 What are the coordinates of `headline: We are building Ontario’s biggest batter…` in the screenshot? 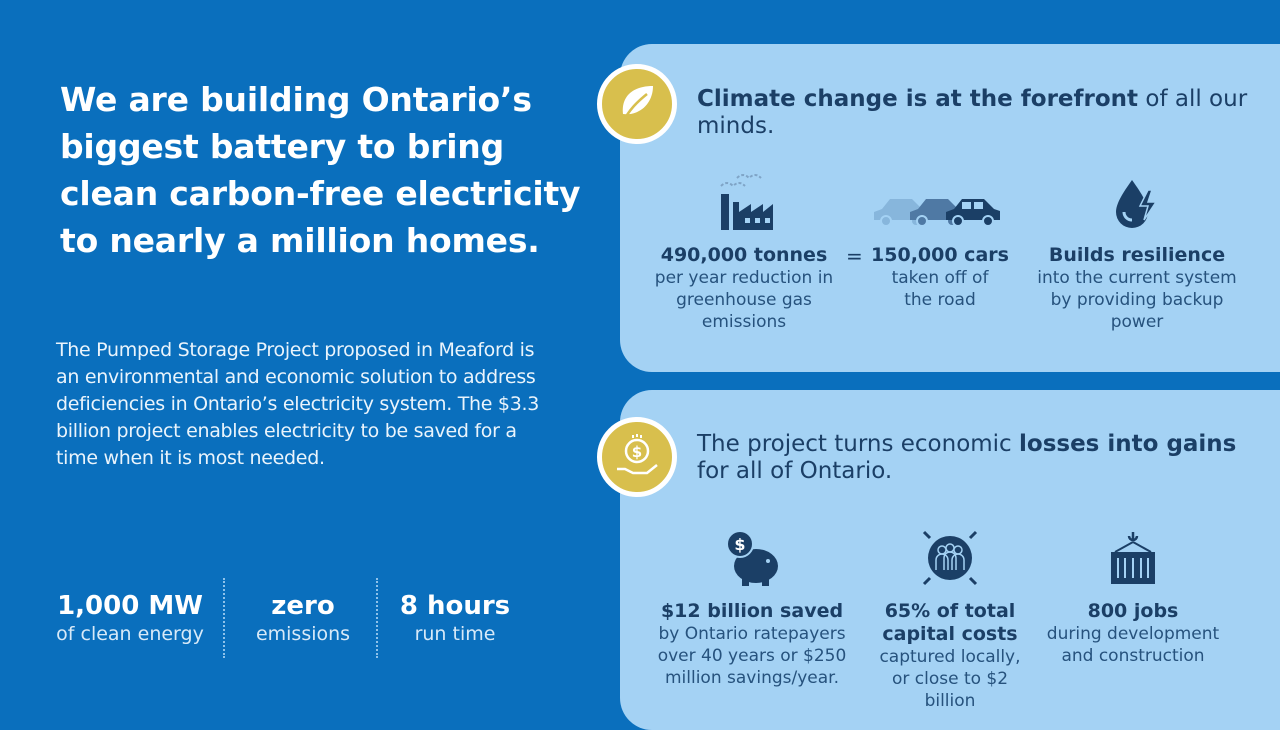 It's located at (320, 170).